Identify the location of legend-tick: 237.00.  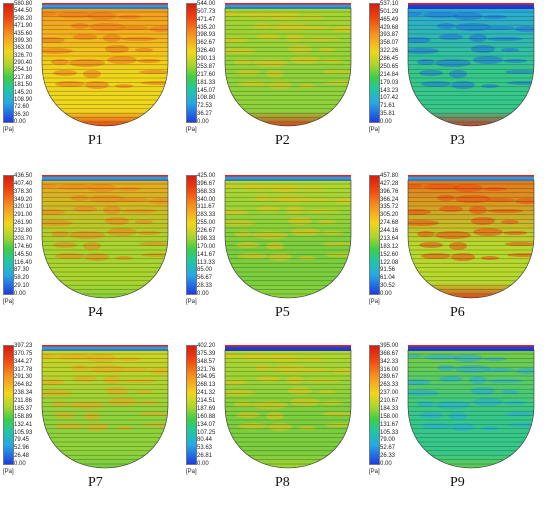
(389, 393).